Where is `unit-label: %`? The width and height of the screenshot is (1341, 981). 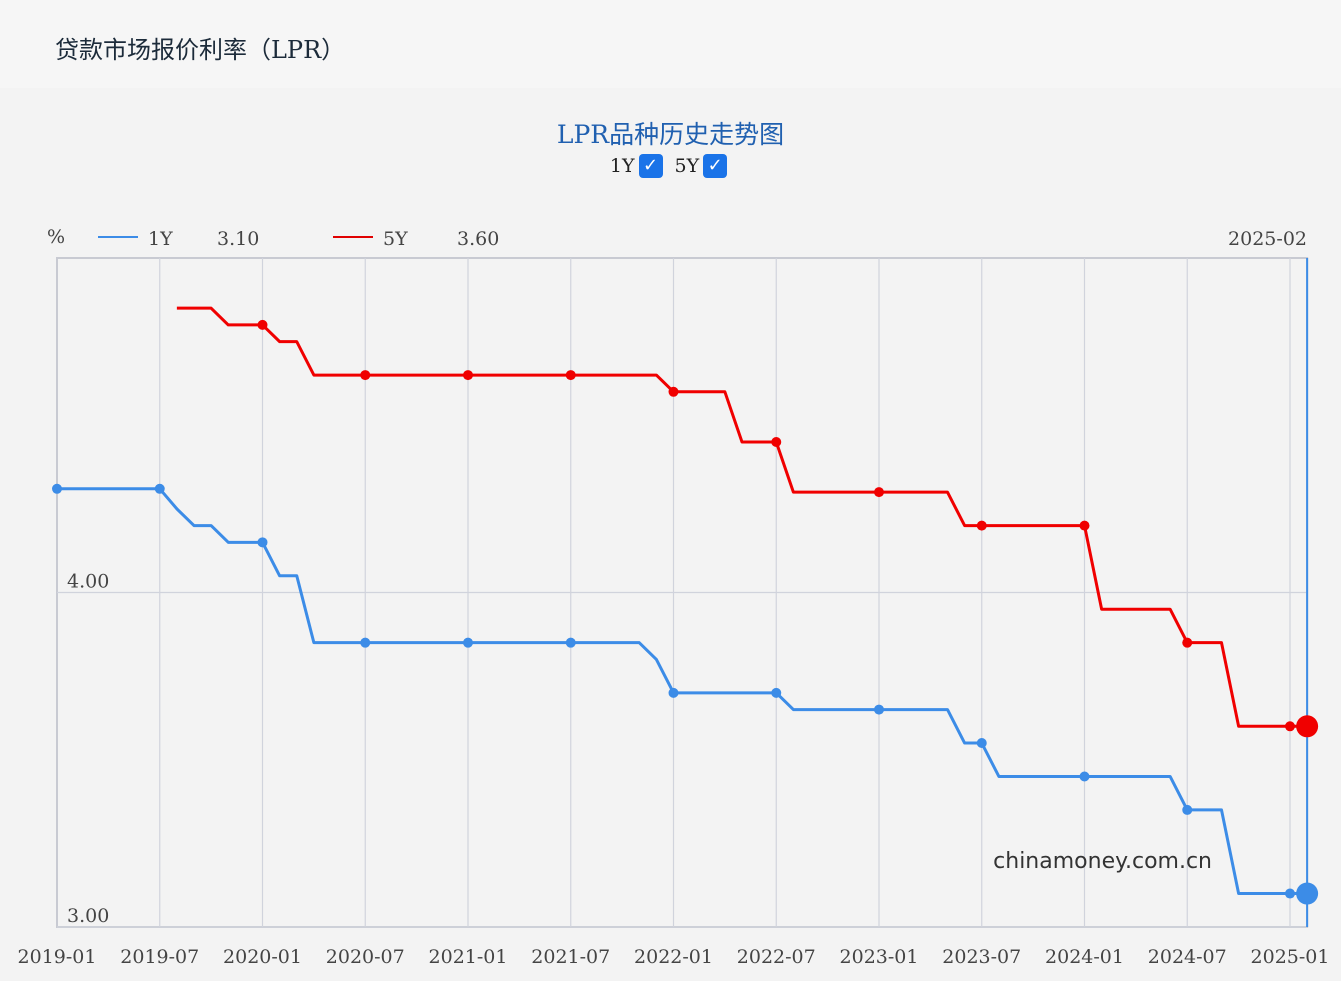 unit-label: % is located at coordinates (56, 237).